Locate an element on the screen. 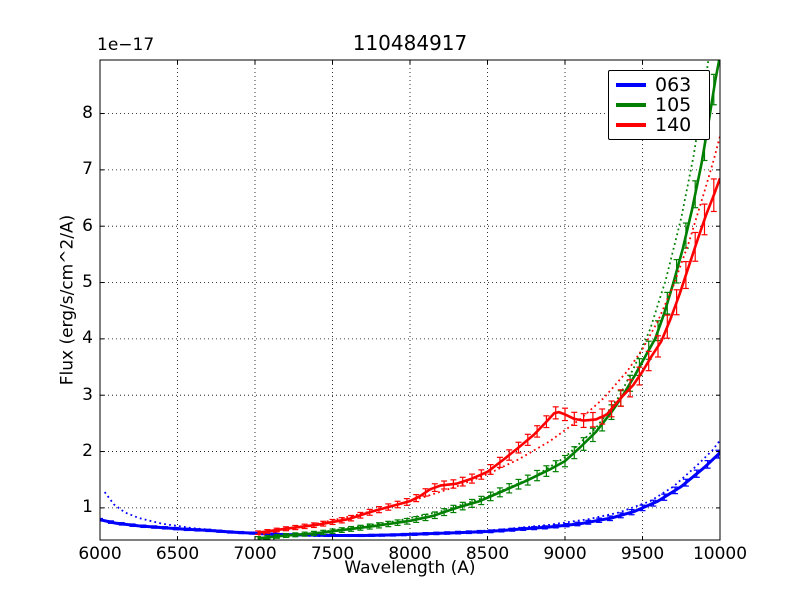  y-tick-label: 7 is located at coordinates (87, 169).